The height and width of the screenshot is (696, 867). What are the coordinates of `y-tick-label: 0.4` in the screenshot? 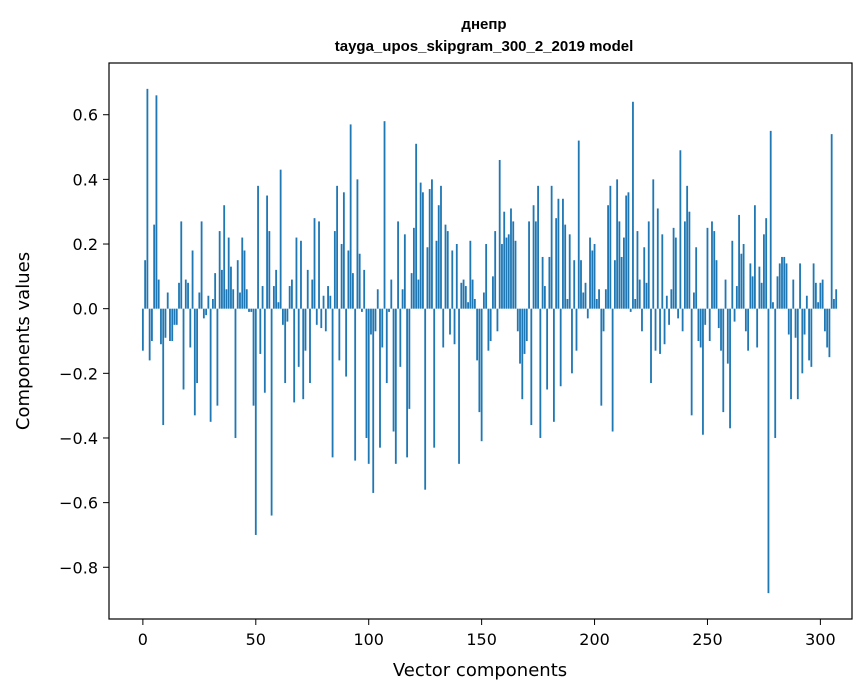 It's located at (85, 179).